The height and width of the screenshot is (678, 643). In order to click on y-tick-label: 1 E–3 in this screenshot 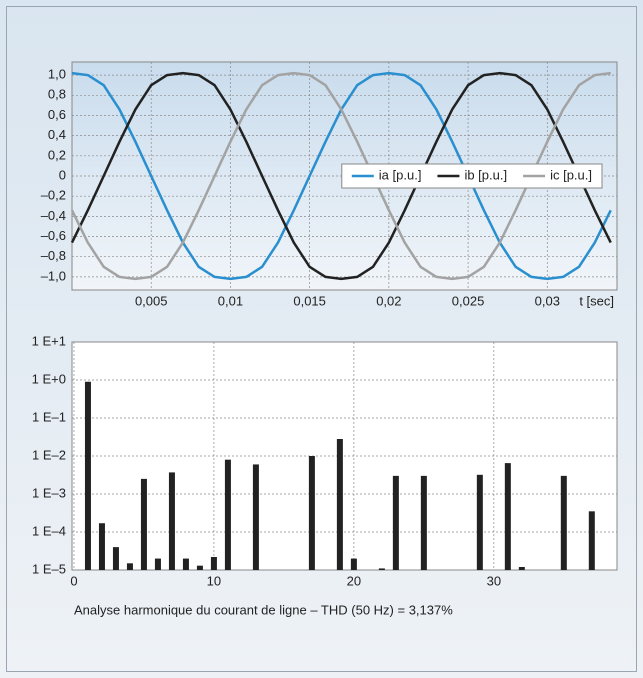, I will do `click(49, 492)`.